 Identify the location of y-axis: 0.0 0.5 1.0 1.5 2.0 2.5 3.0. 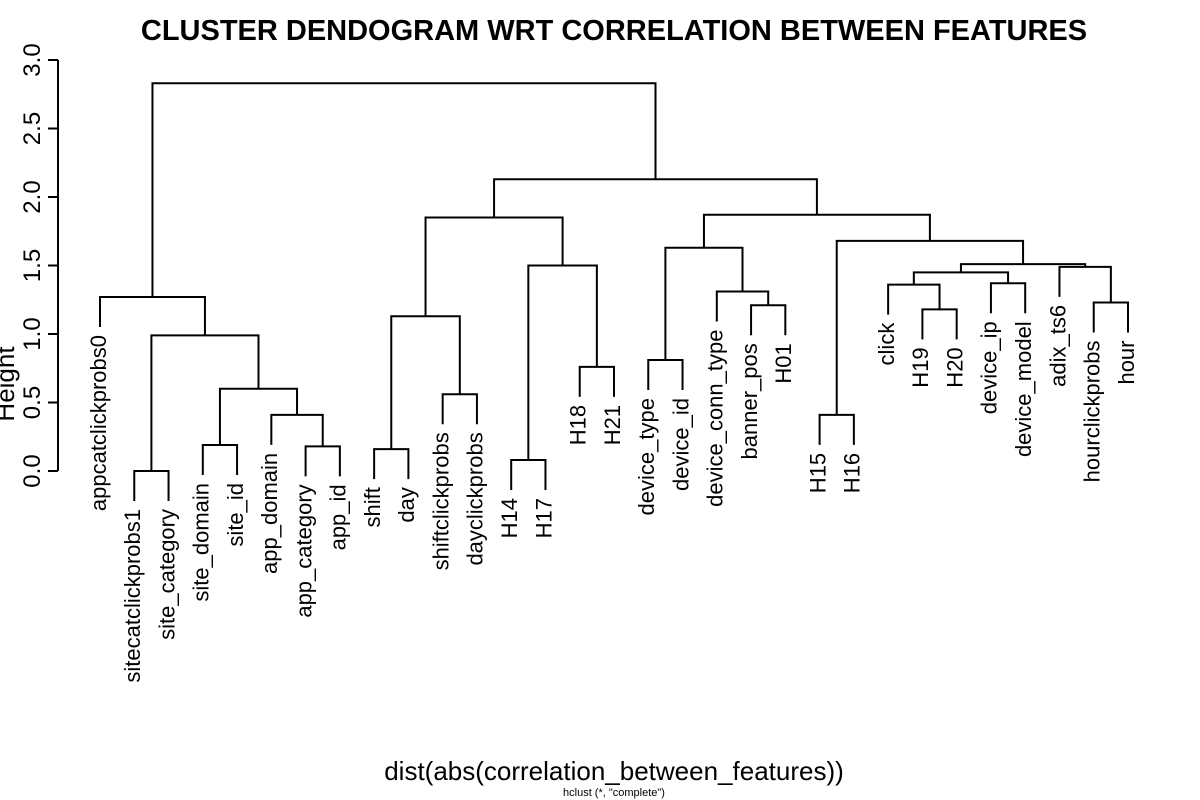
(39, 265).